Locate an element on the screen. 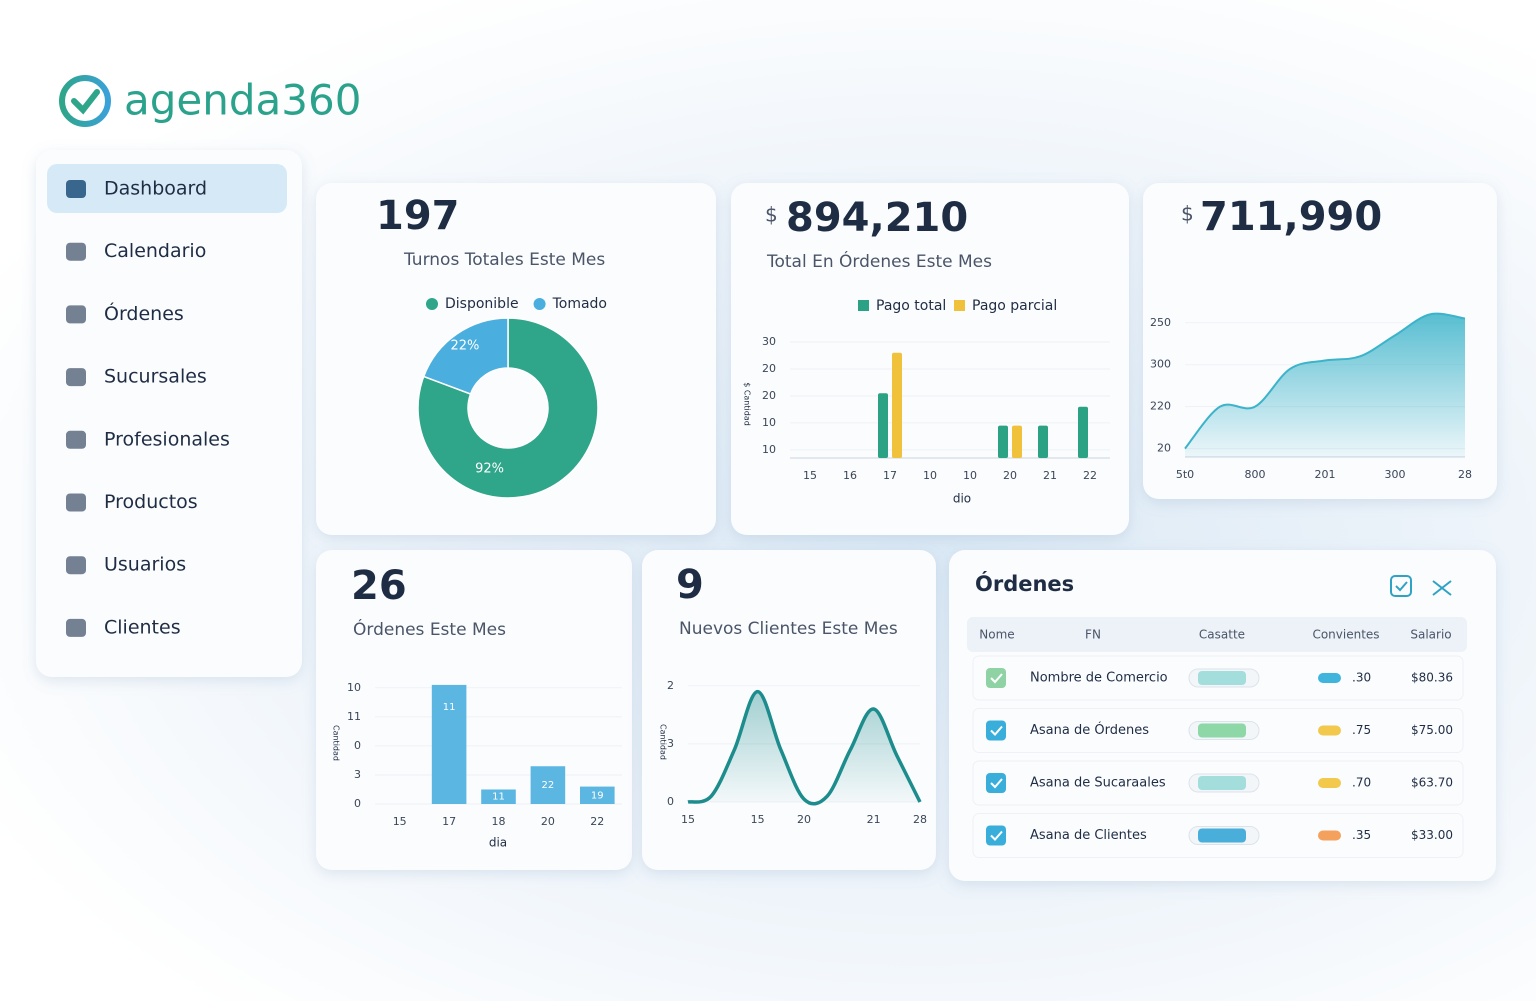 The height and width of the screenshot is (1001, 1536). legend-label: Pago parcial is located at coordinates (1014, 306).